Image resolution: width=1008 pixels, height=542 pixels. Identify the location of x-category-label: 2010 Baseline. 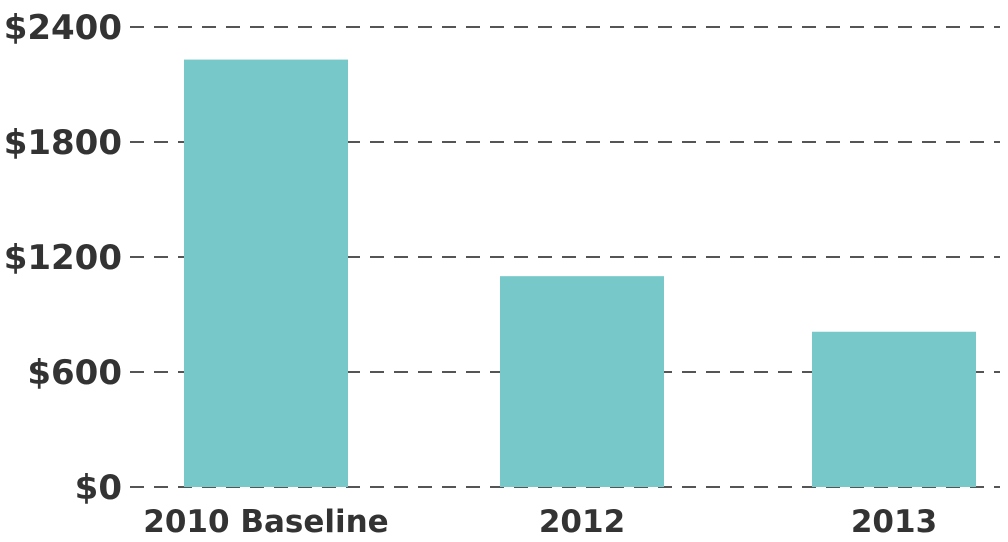
(265, 522).